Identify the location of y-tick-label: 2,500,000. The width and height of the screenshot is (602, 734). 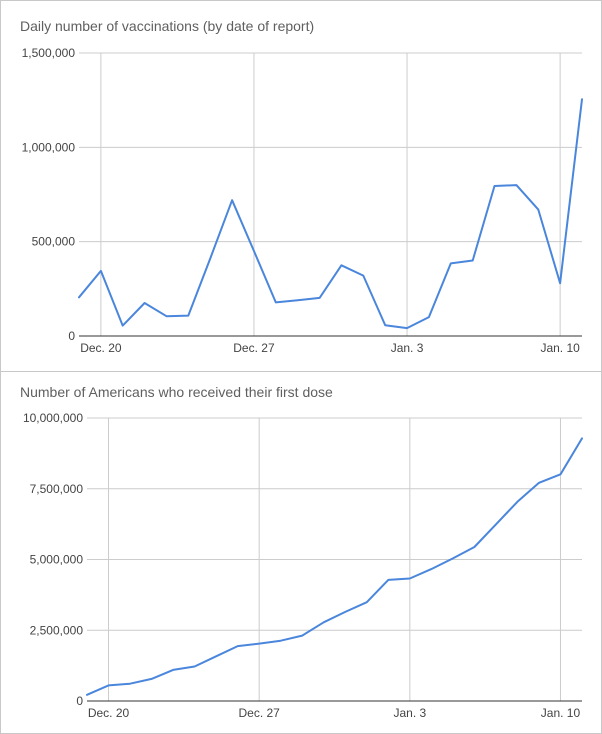
(57, 630).